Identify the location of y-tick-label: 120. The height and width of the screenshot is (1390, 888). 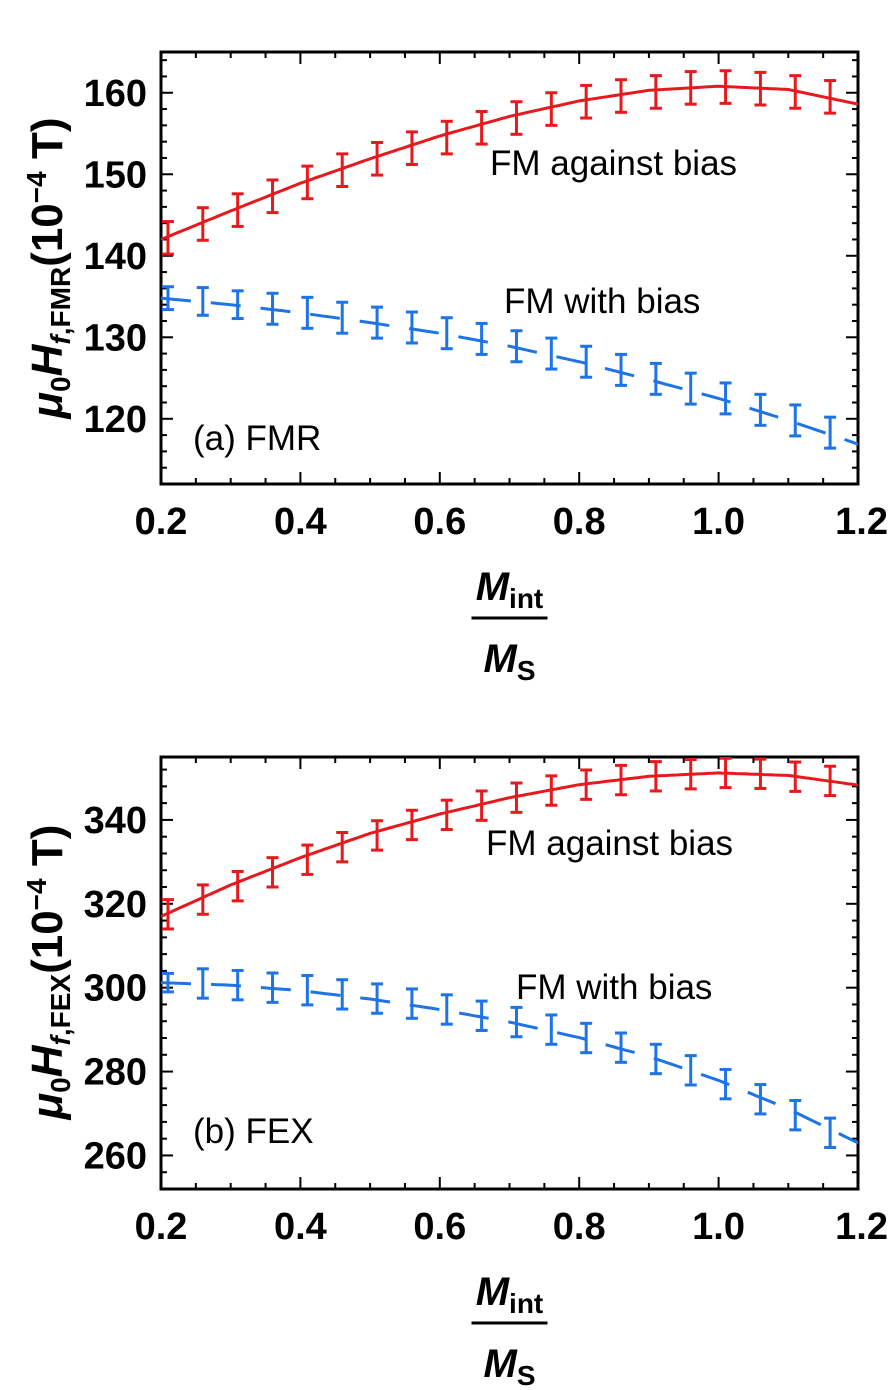
(115, 420).